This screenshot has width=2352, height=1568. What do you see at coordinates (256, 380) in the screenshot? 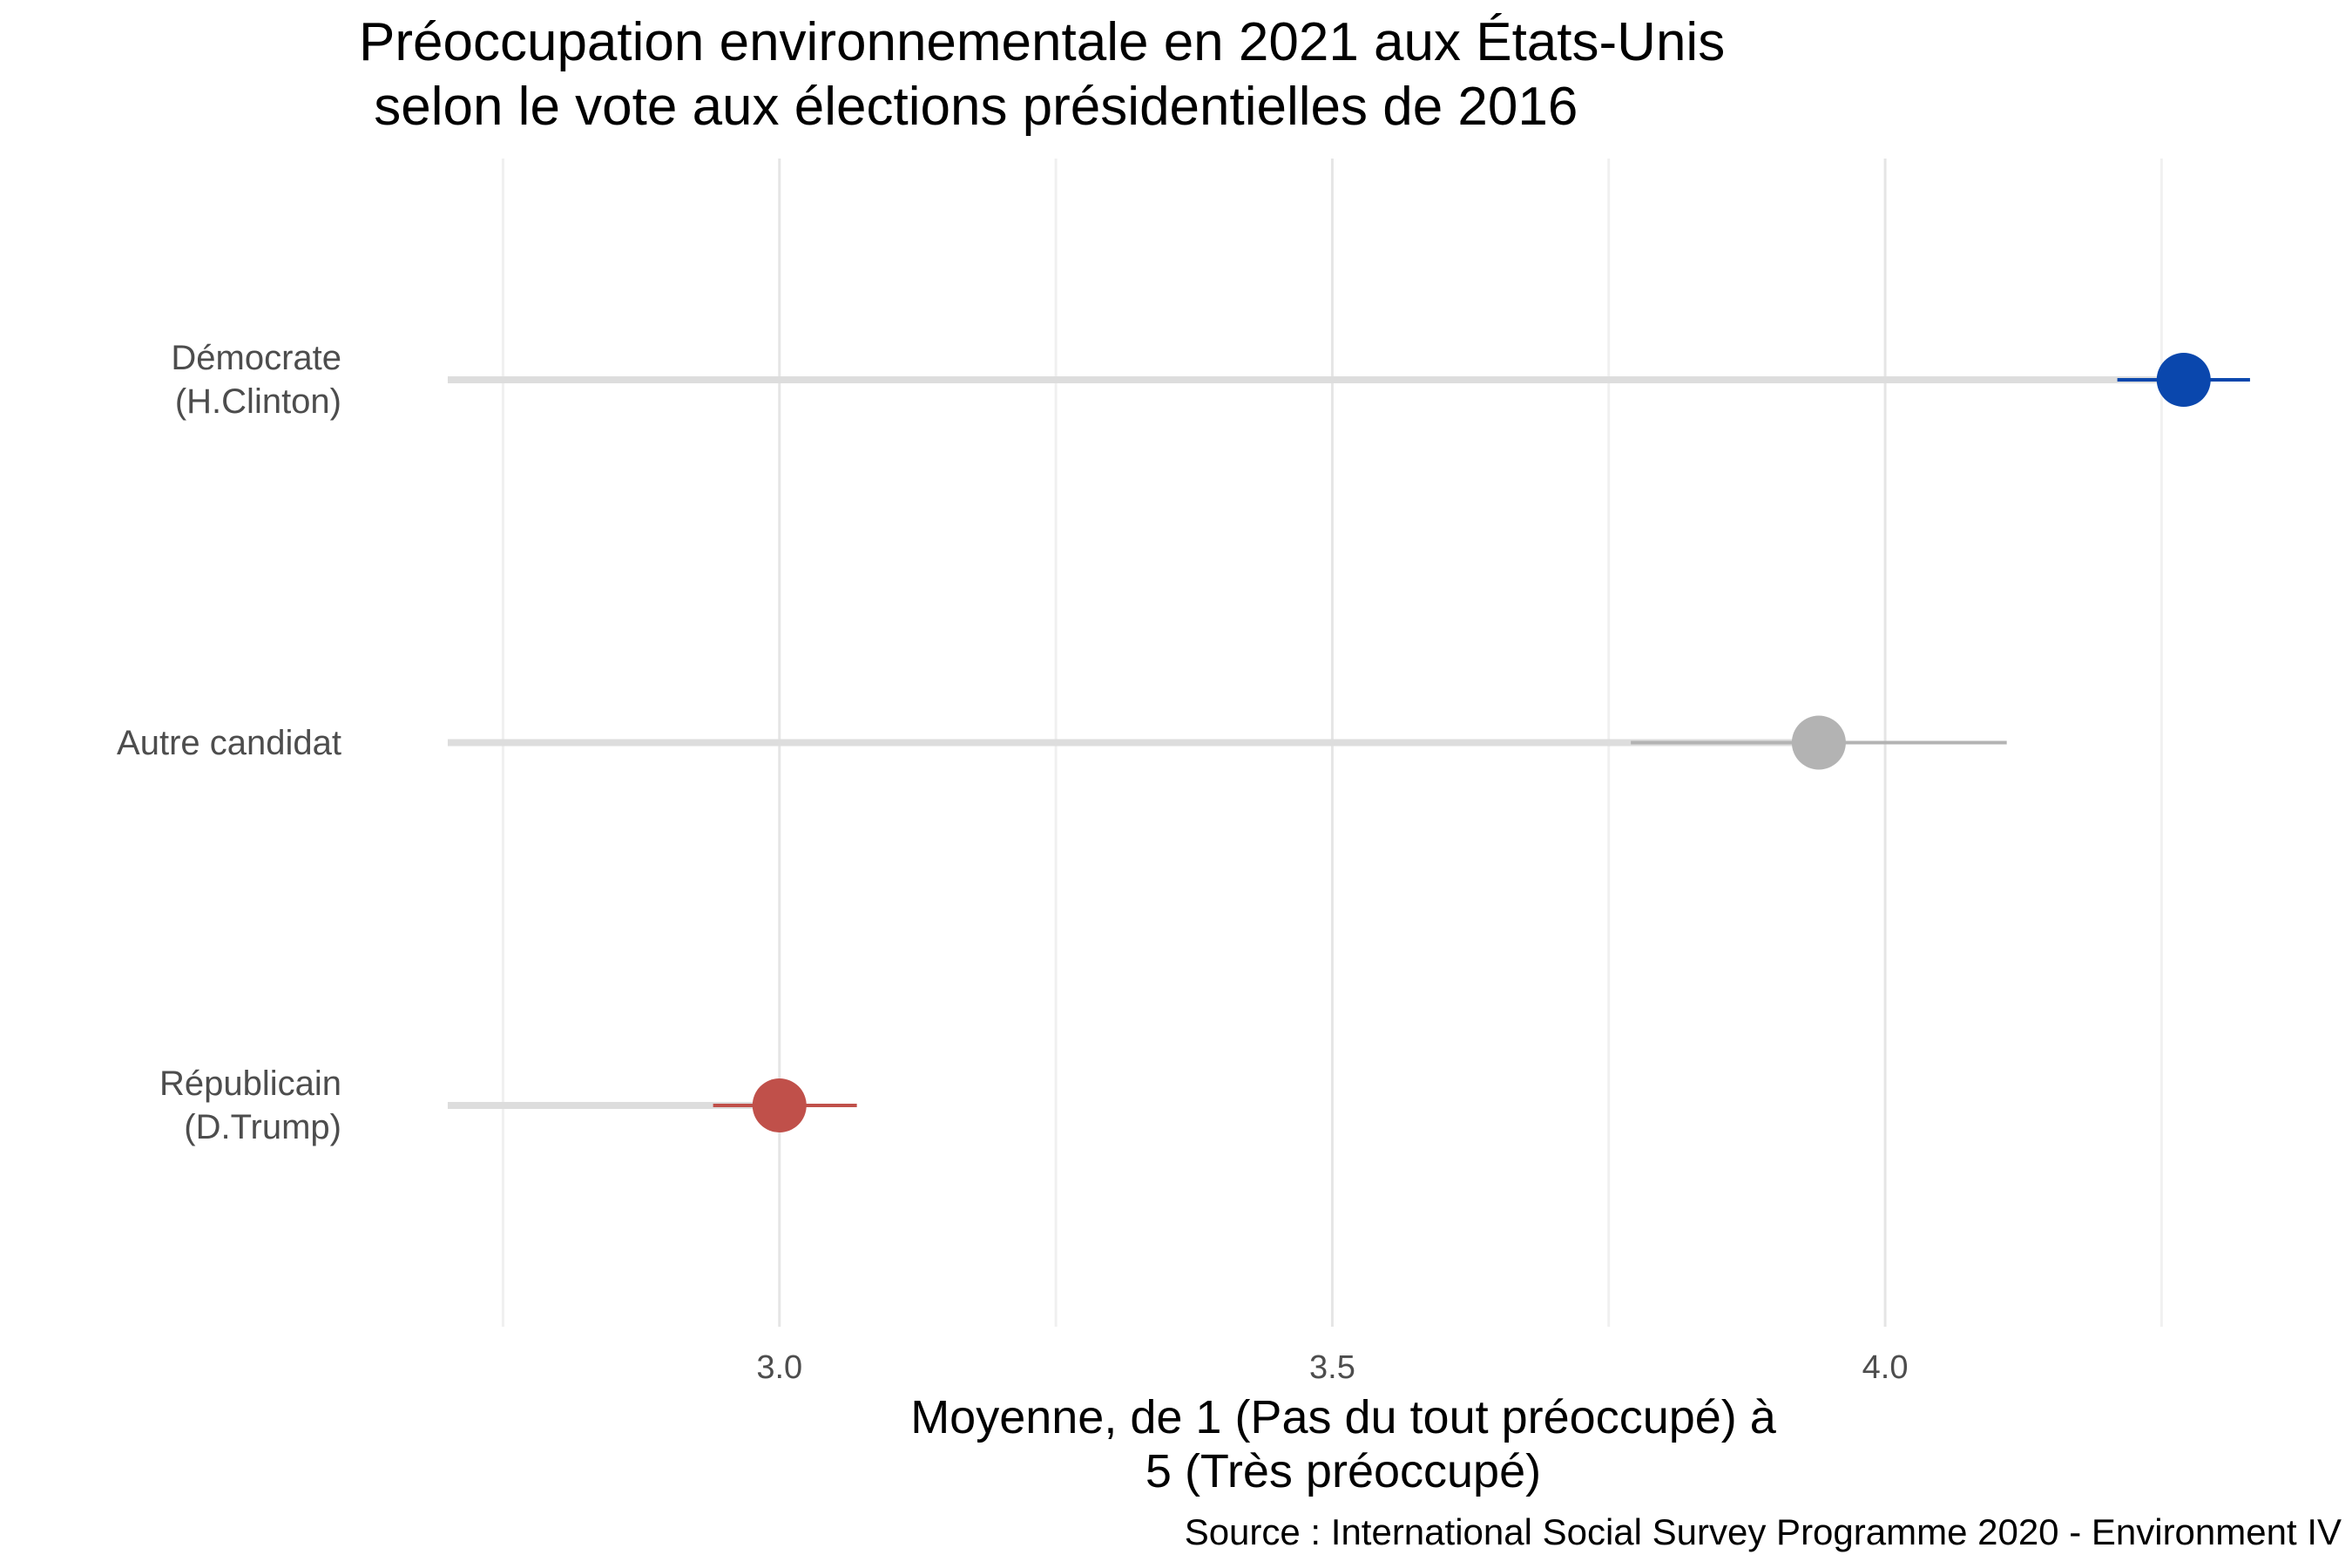
I see `y-tick-label: Démocrate (H.Clinton)` at bounding box center [256, 380].